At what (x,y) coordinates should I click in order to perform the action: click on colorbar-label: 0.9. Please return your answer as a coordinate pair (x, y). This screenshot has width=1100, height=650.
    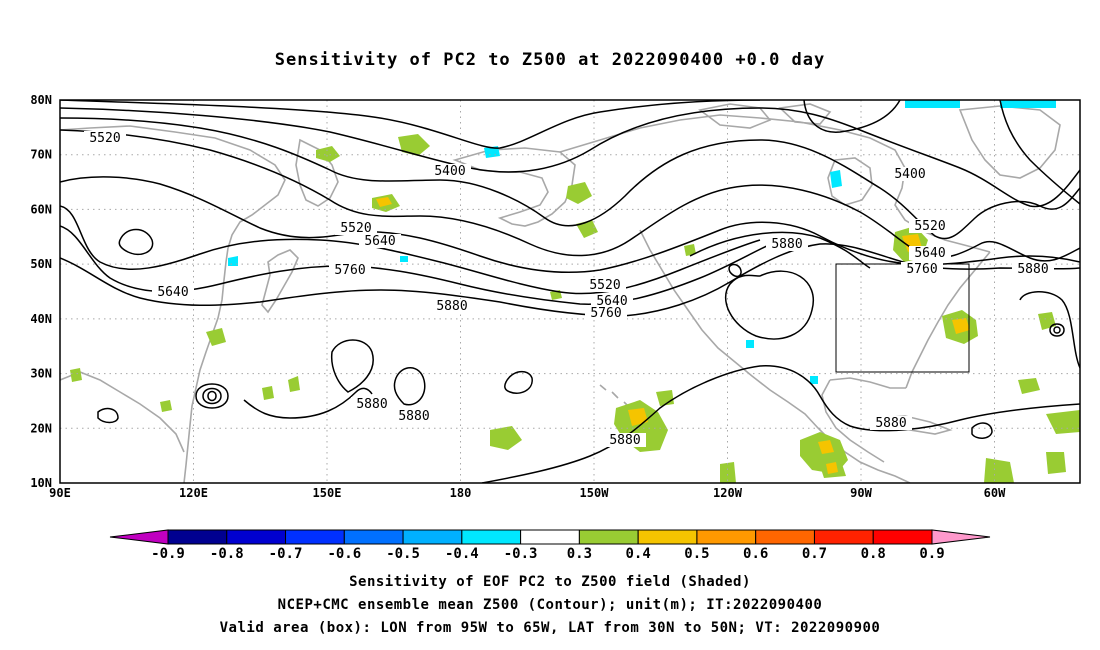
    Looking at the image, I should click on (931, 554).